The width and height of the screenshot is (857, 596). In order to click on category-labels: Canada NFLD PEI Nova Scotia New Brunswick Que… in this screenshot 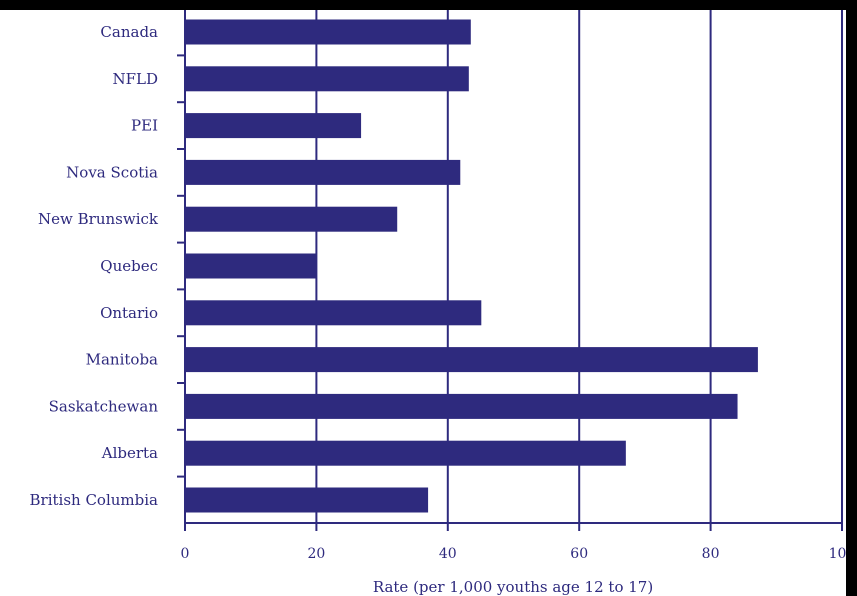, I will do `click(94, 266)`.